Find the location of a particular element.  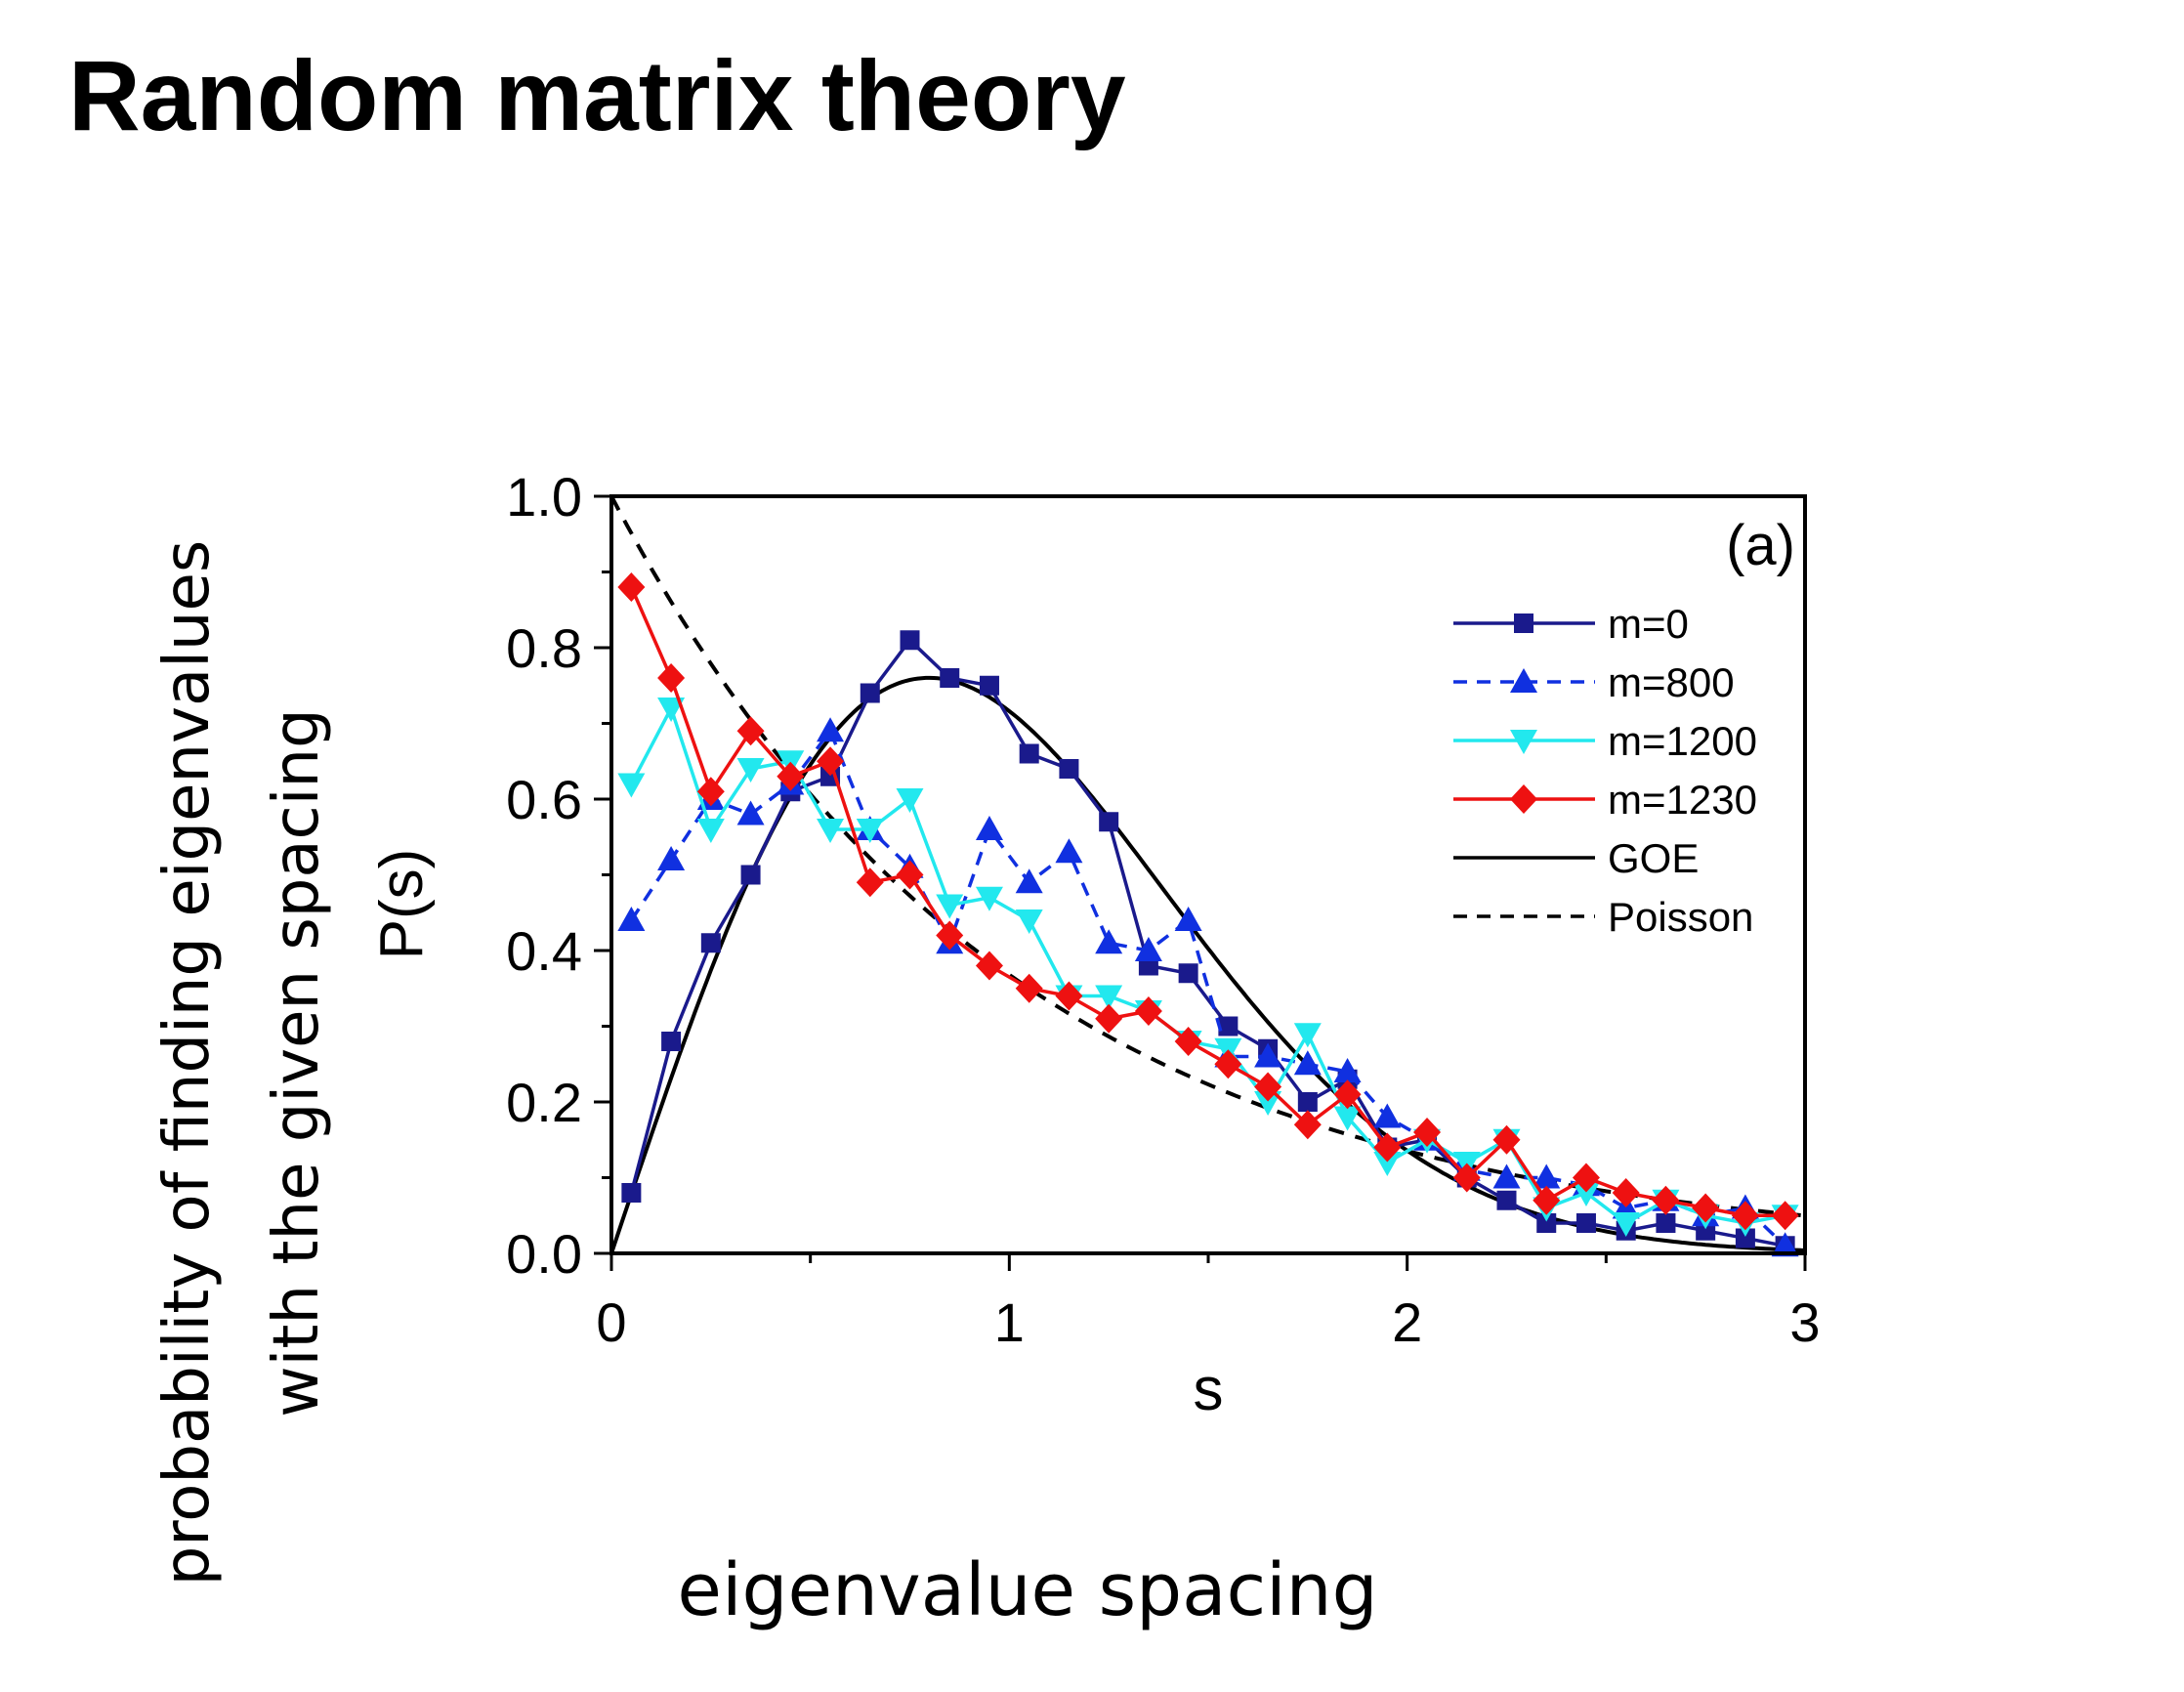

x-tick-label: 2 is located at coordinates (1407, 1322).